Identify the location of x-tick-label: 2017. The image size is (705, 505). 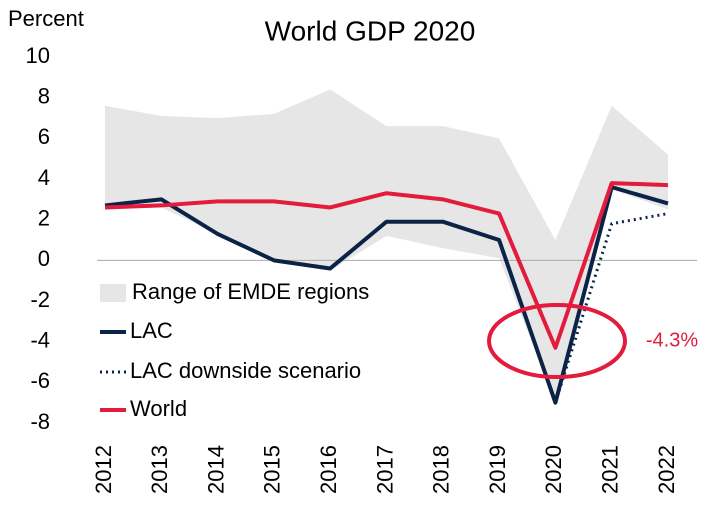
(384, 469).